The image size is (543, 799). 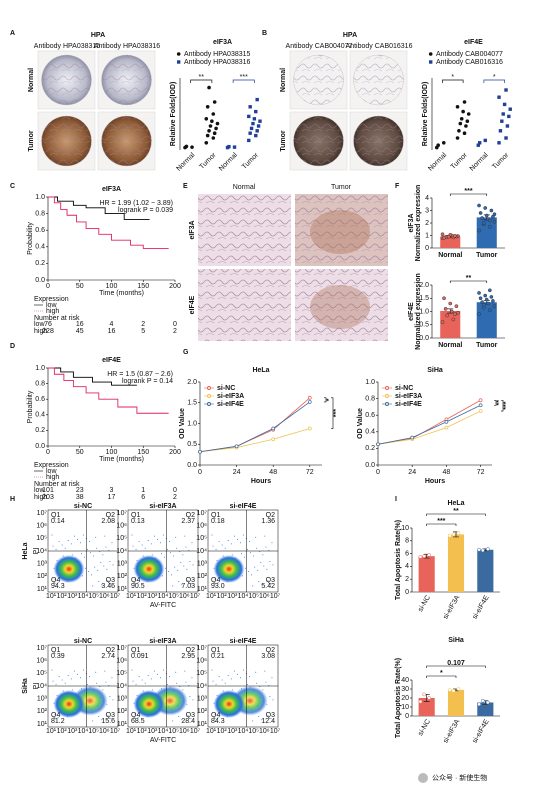 What do you see at coordinates (67, 46) in the screenshot?
I see `antibody-label: Antibody HPA038315` at bounding box center [67, 46].